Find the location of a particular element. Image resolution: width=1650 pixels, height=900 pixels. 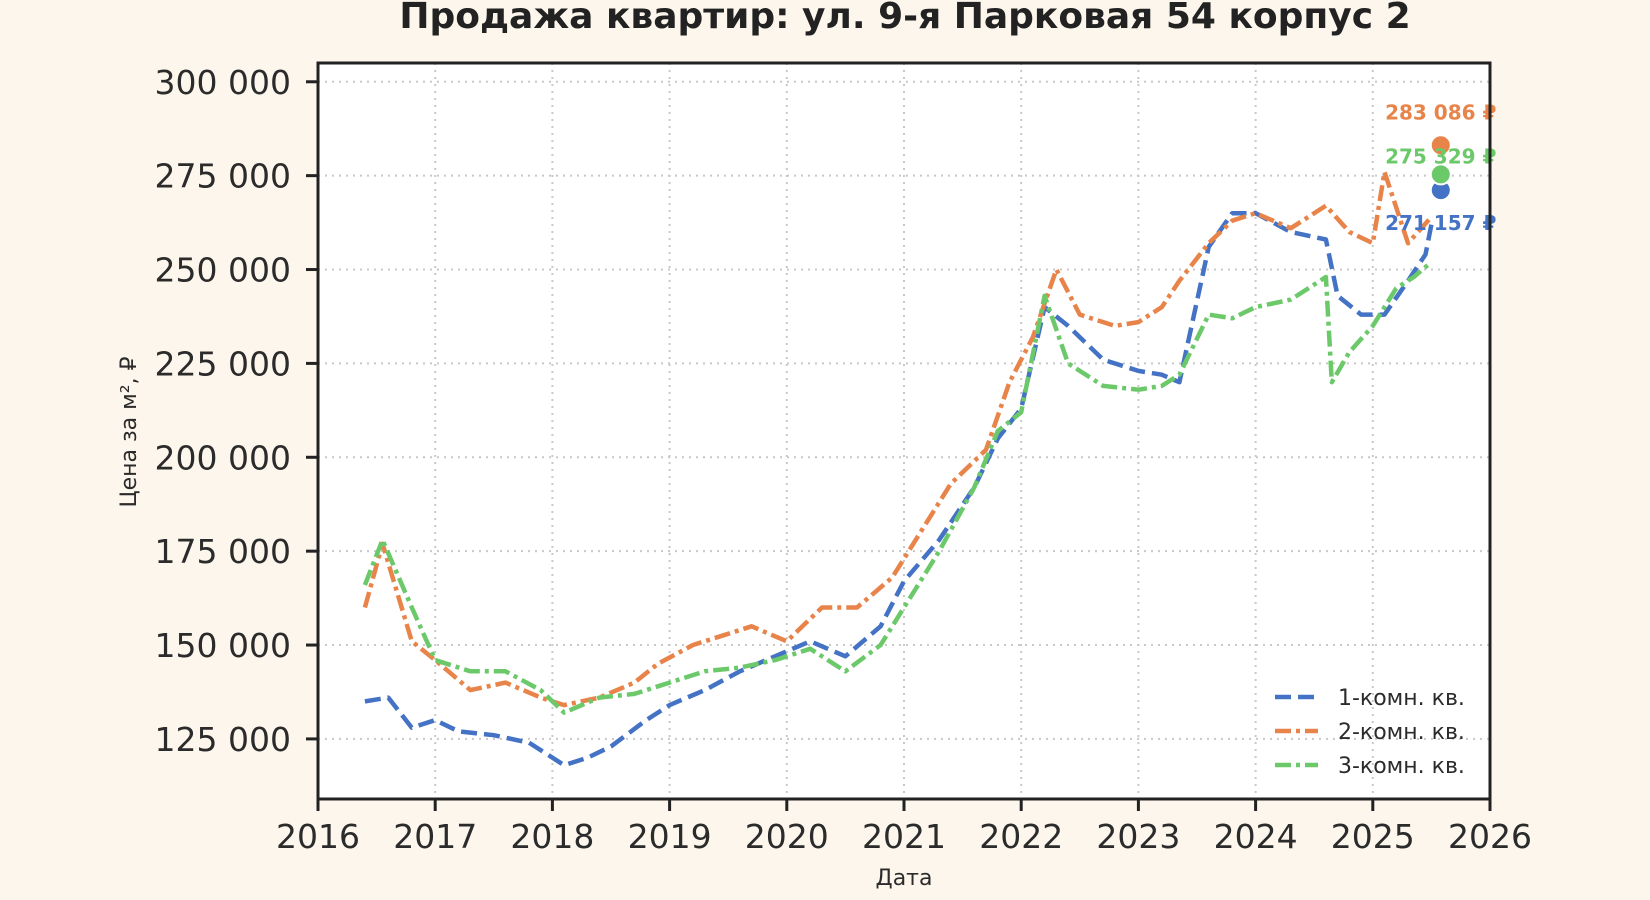

legend-label: 2-комн. кв. is located at coordinates (1401, 732).